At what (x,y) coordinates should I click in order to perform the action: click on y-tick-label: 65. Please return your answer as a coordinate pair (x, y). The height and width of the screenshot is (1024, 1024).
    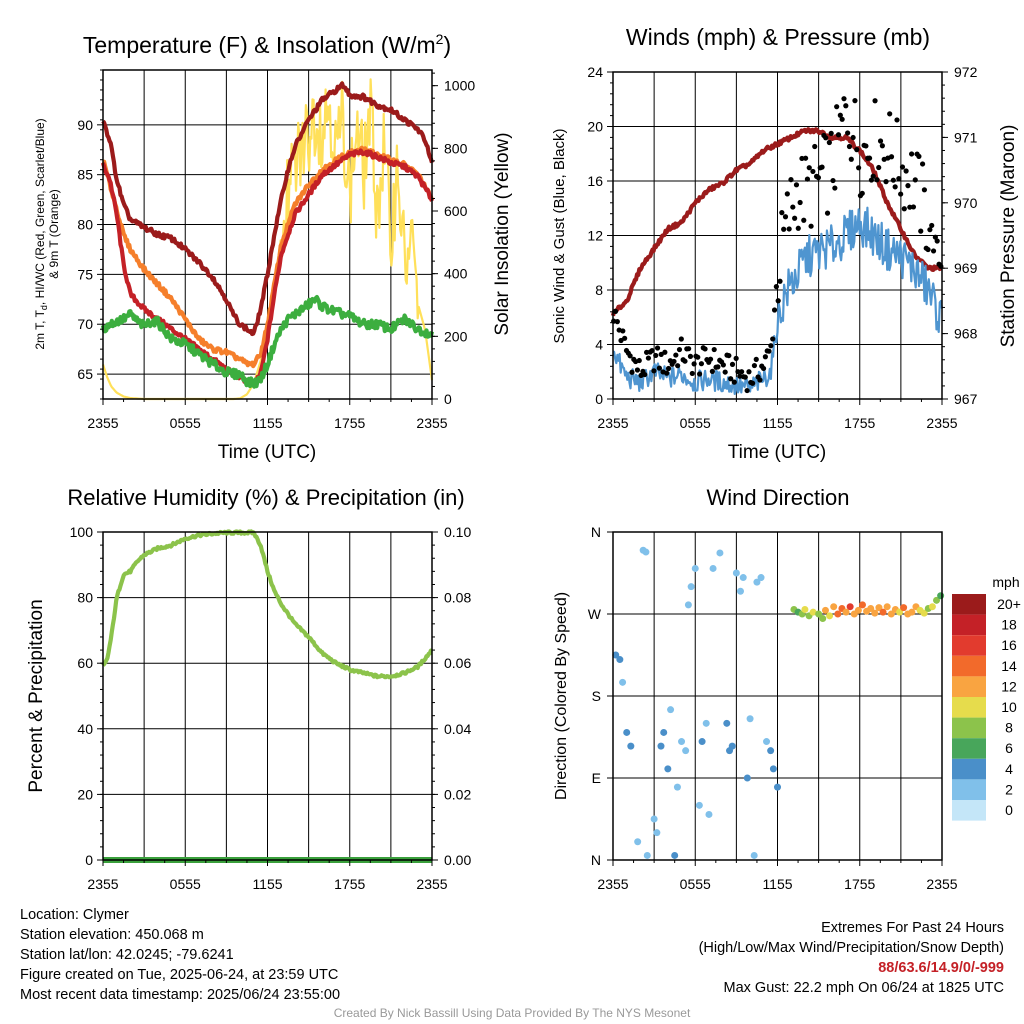
    Looking at the image, I should click on (85, 374).